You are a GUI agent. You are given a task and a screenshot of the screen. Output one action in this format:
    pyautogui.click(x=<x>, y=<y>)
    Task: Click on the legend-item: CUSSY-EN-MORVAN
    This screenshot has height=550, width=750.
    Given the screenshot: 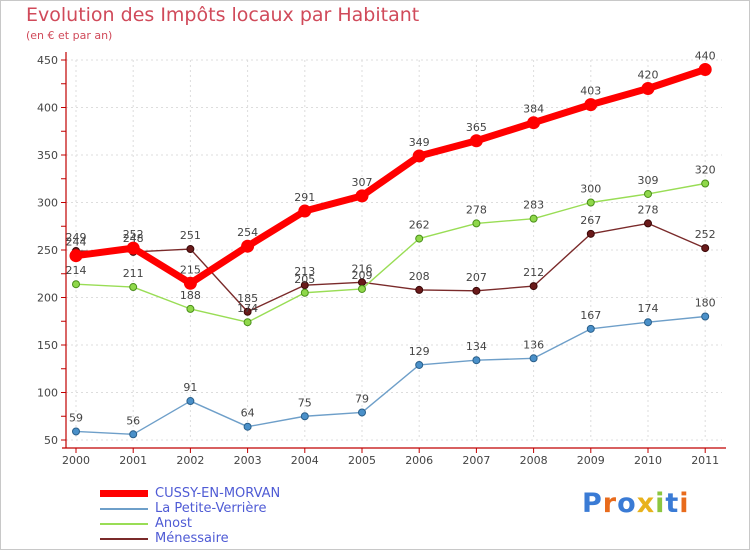 What is the action you would take?
    pyautogui.click(x=230, y=493)
    